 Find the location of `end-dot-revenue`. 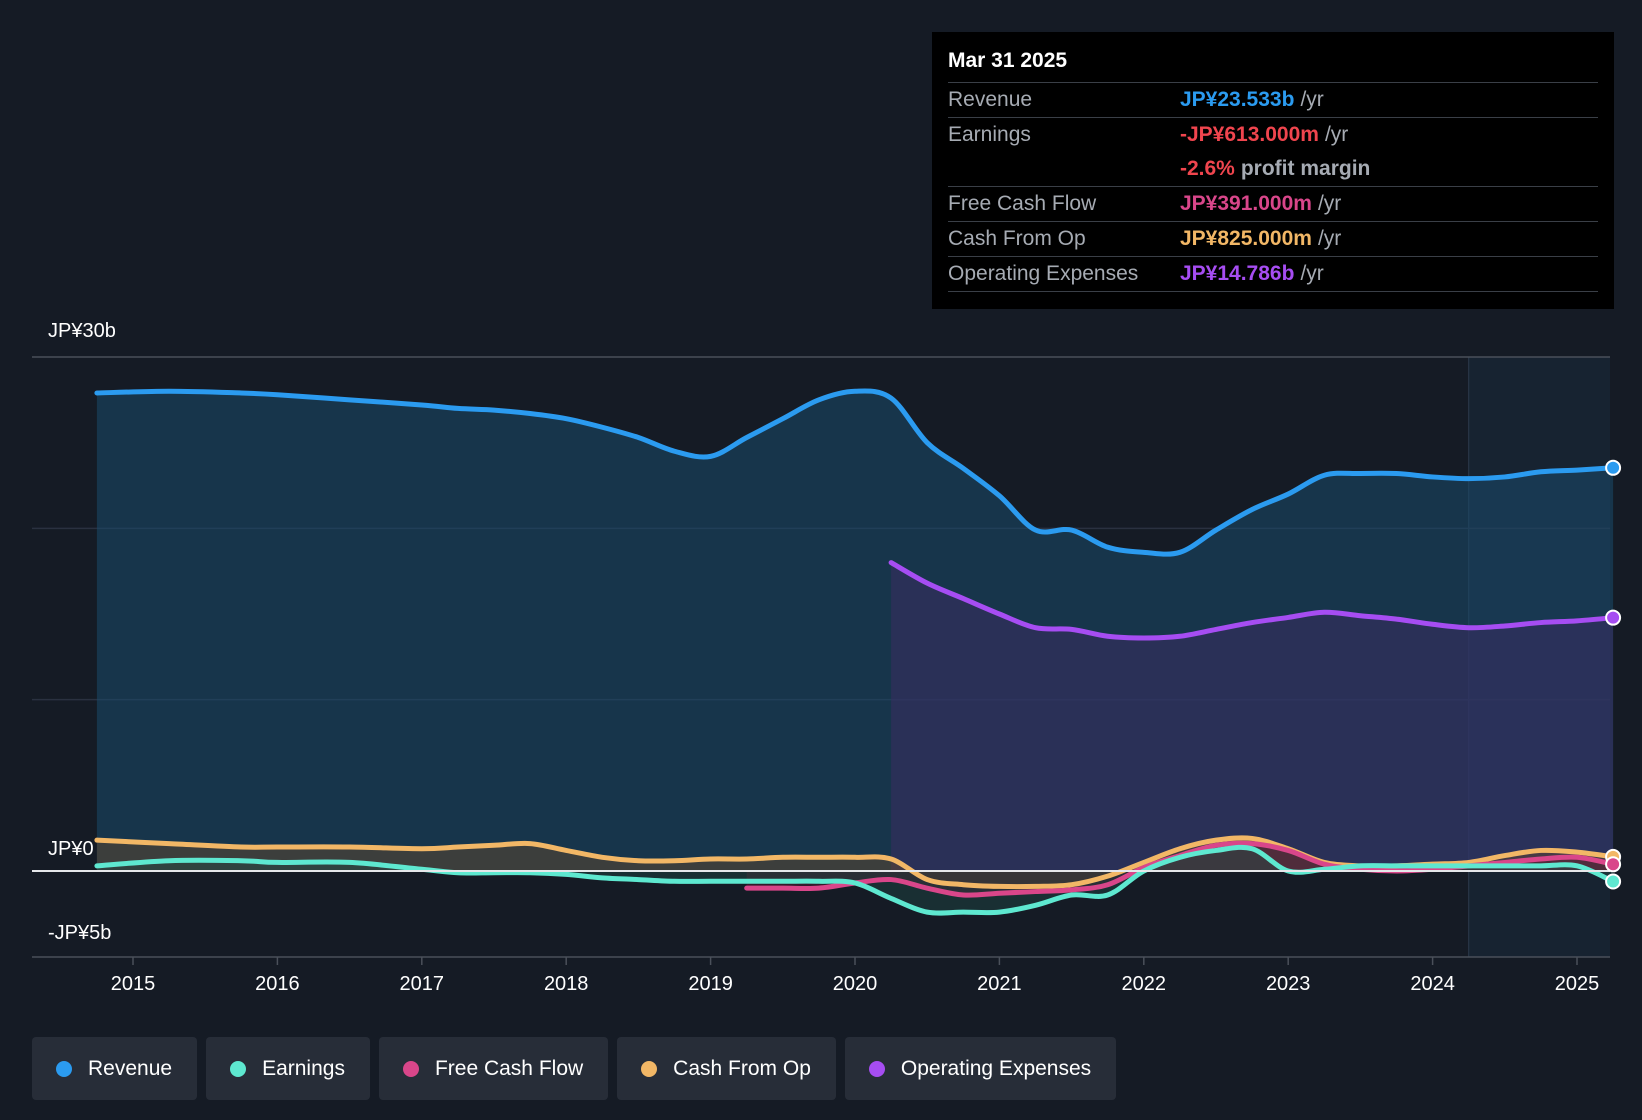

end-dot-revenue is located at coordinates (1613, 467).